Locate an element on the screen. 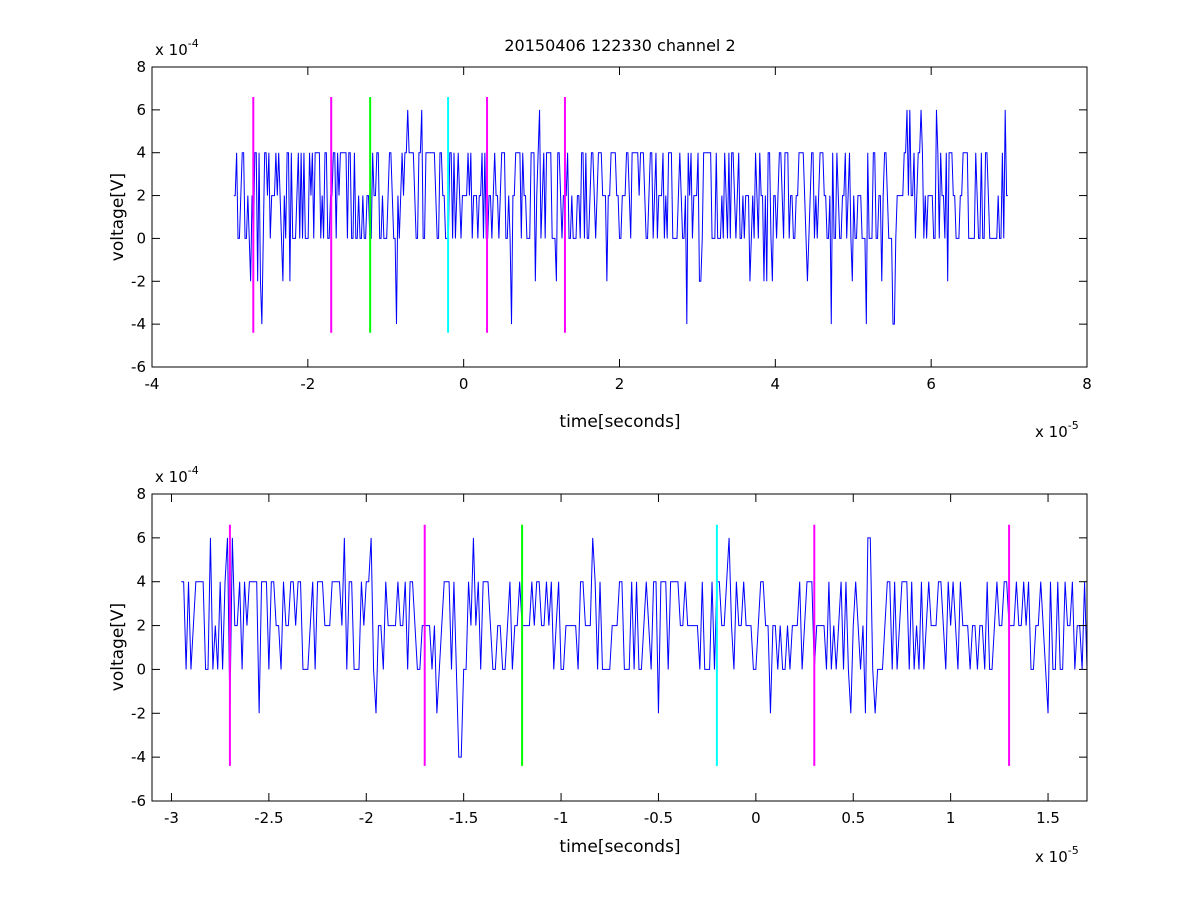 The image size is (1200, 900). marker-group is located at coordinates (409, 215).